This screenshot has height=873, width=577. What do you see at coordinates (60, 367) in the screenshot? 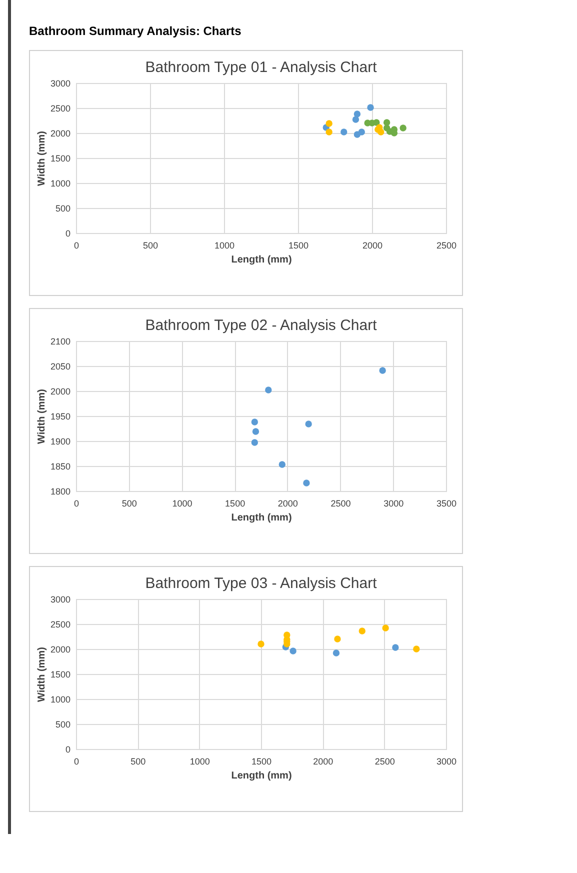
I see `y-tick-label: 2050` at bounding box center [60, 367].